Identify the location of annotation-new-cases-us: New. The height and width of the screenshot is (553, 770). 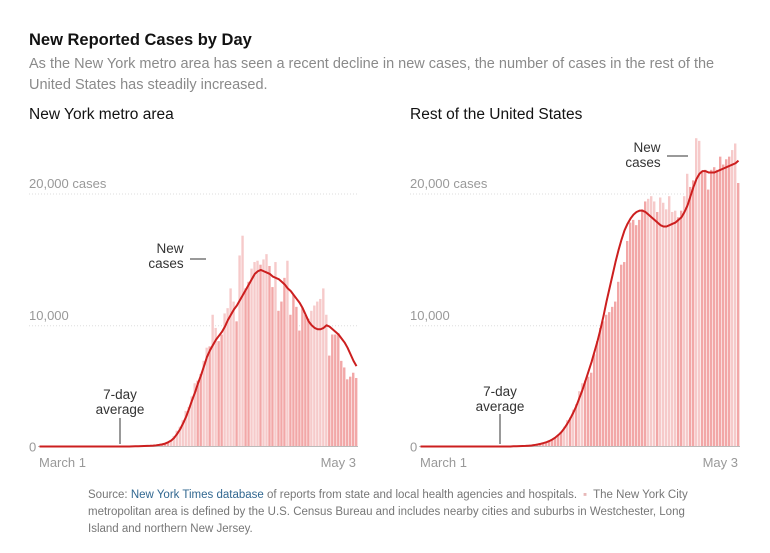
(646, 147).